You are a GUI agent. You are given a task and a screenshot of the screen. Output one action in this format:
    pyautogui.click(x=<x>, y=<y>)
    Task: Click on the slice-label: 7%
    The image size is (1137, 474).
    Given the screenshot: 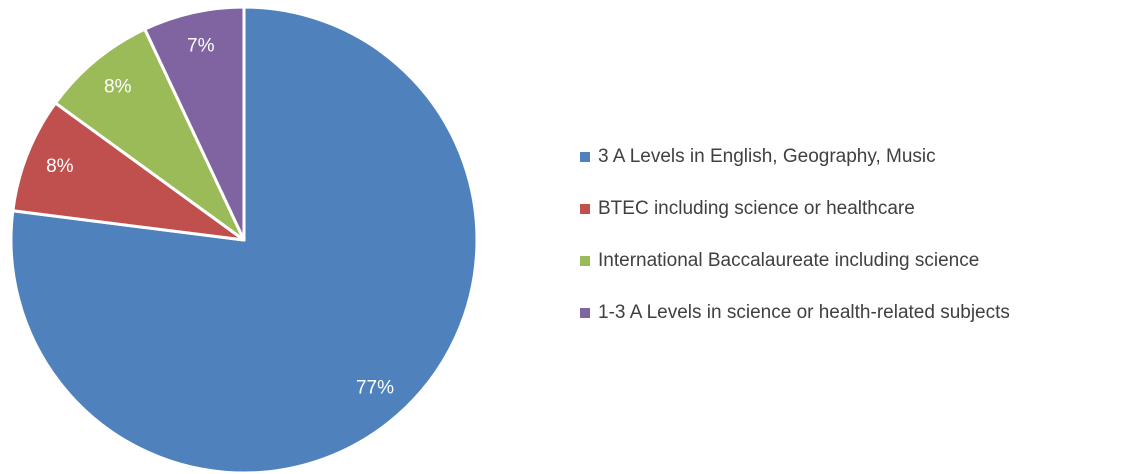 What is the action you would take?
    pyautogui.click(x=201, y=46)
    